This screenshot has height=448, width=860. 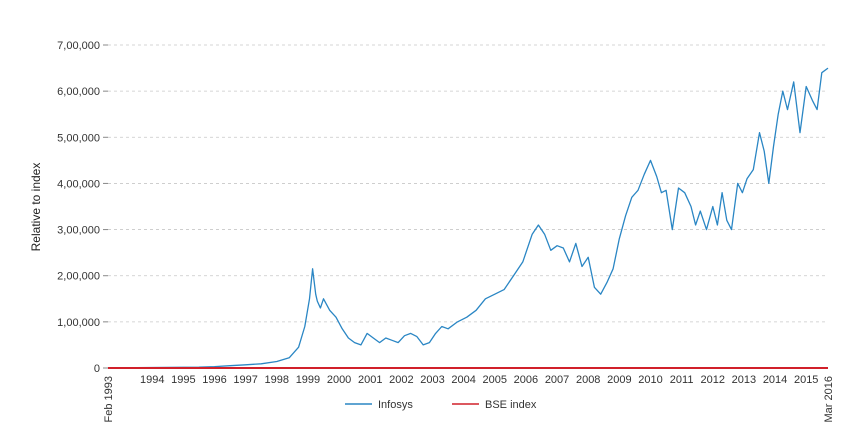 I want to click on x-tick-label: 2004, so click(x=463, y=380).